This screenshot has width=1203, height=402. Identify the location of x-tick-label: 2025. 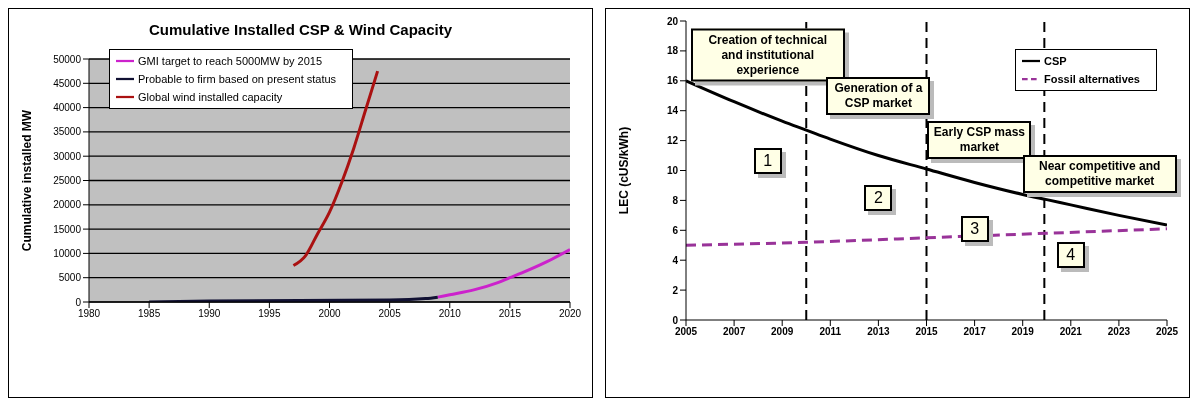
(1167, 332).